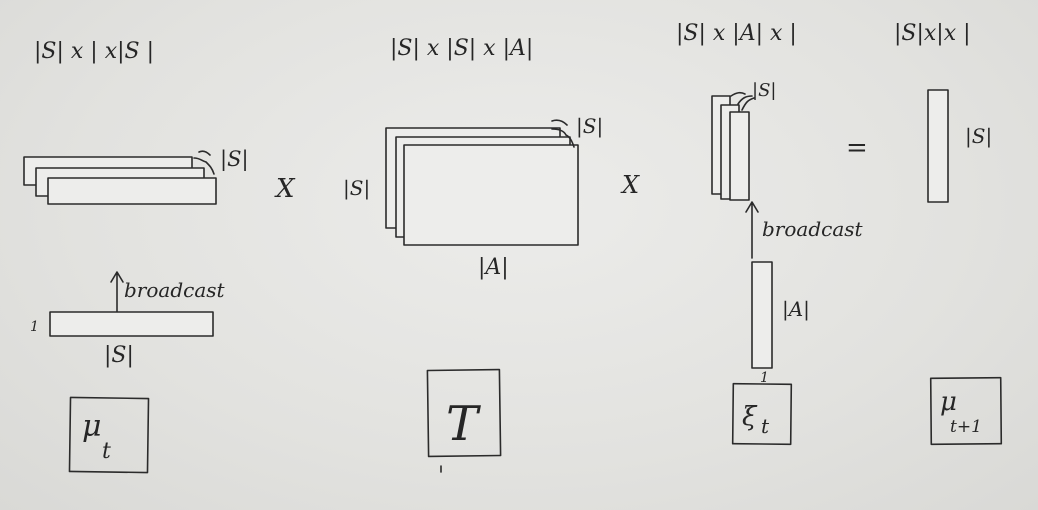 The image size is (1038, 510). I want to click on mu-stack, so click(120, 177).